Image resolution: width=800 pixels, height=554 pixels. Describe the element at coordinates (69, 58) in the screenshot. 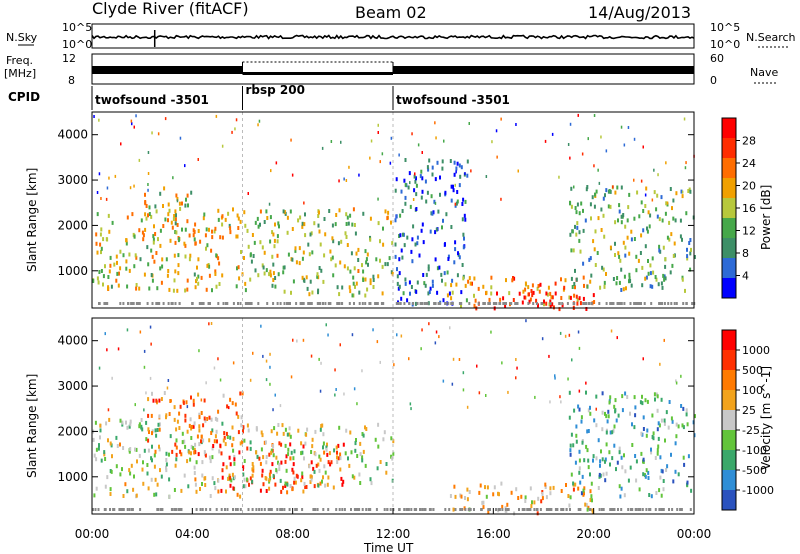

I see `freq-tick-high: 12` at that location.